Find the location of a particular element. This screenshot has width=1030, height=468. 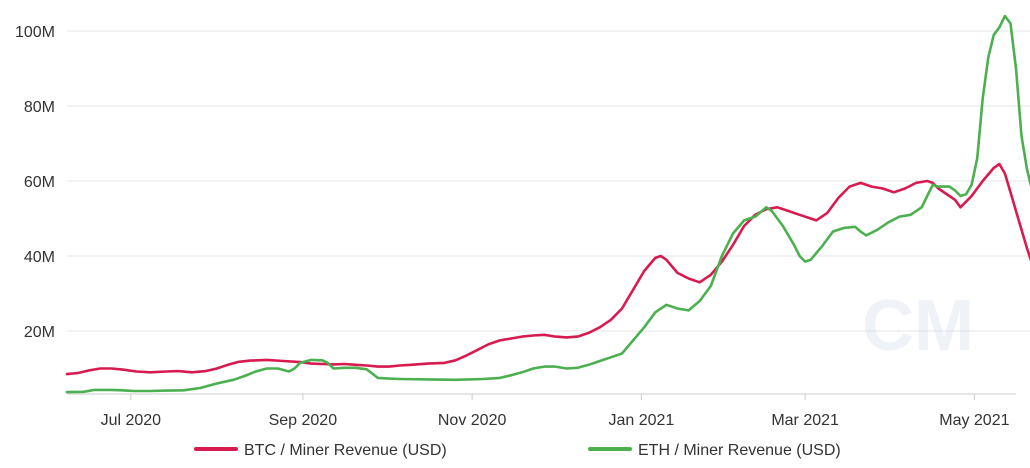

x-tick-label: Nov 2020 is located at coordinates (472, 420).